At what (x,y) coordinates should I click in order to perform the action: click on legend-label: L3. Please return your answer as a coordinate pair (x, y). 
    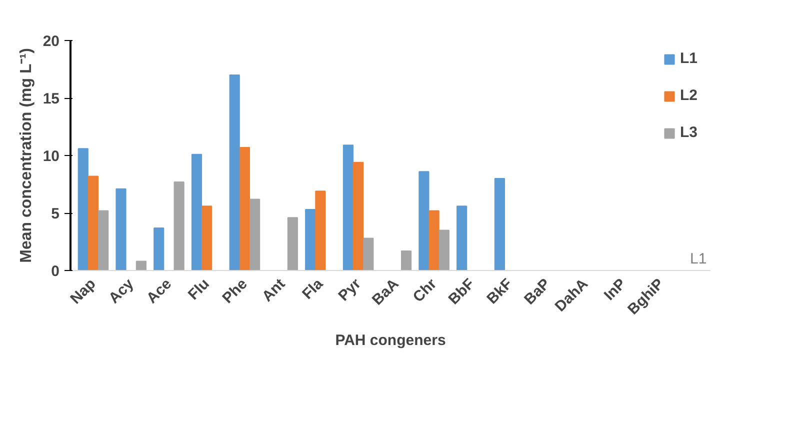
    Looking at the image, I should click on (689, 132).